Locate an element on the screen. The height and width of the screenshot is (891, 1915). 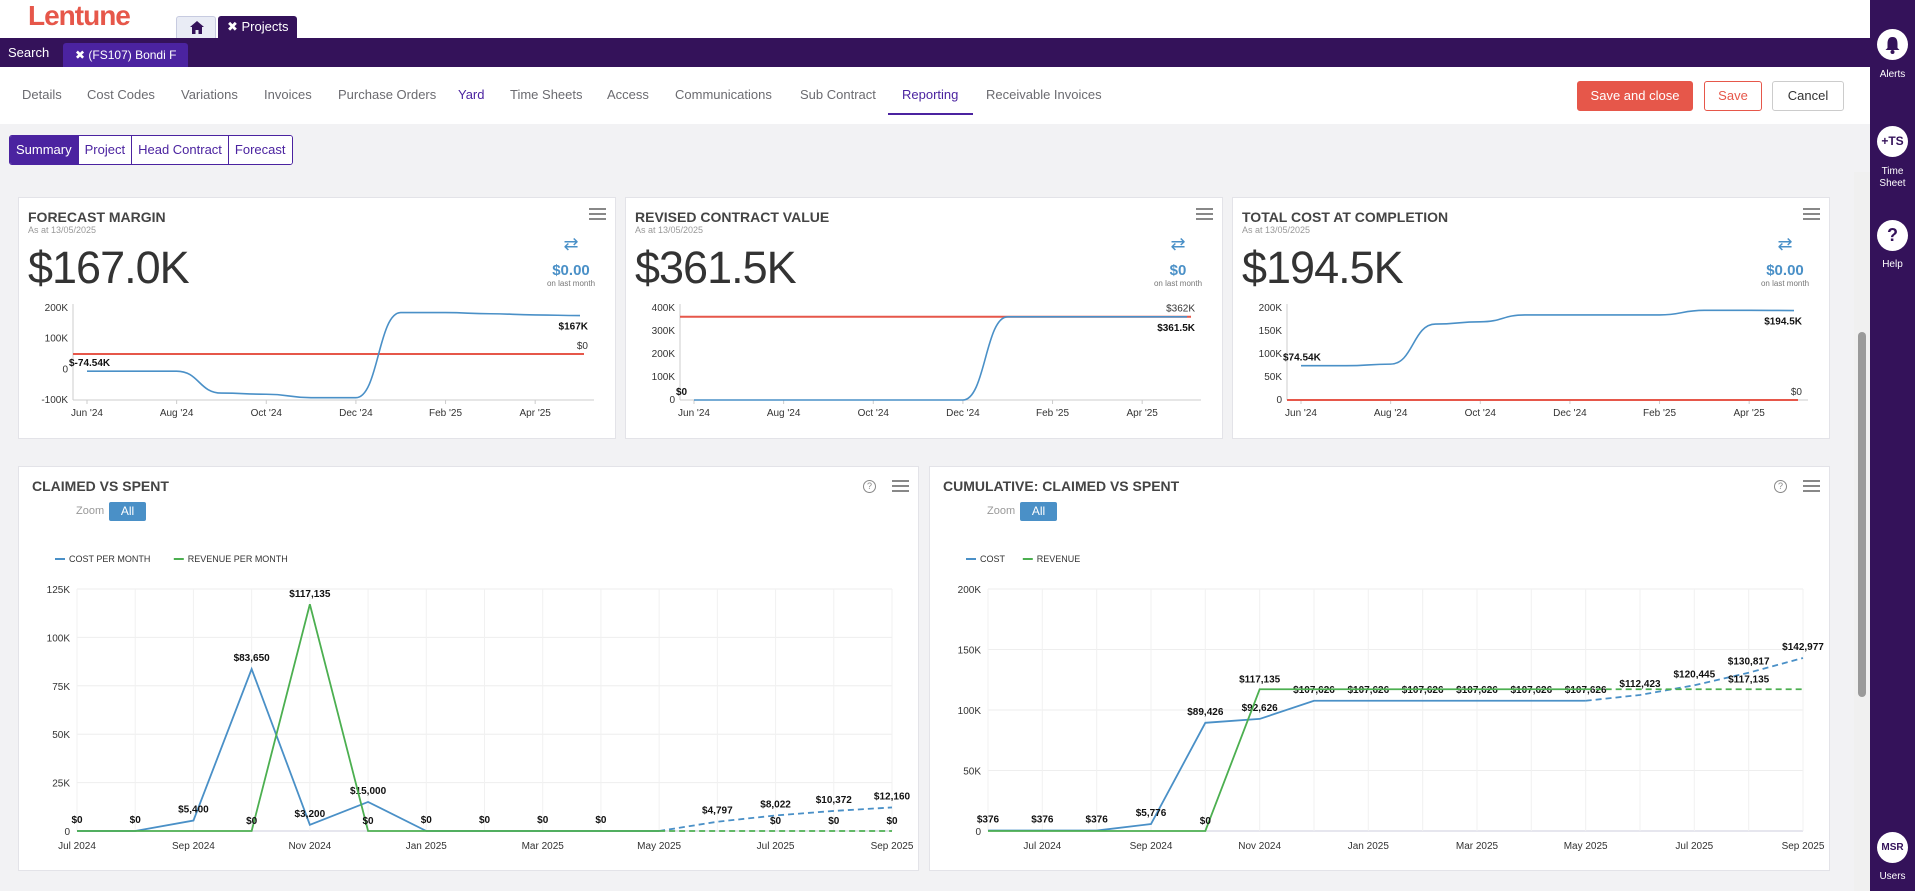
kpi-title: FORECAST MARGIN is located at coordinates (97, 217).